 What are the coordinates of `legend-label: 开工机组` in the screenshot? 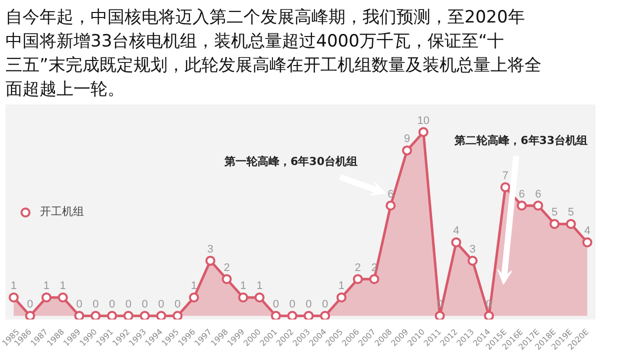 It's located at (62, 211).